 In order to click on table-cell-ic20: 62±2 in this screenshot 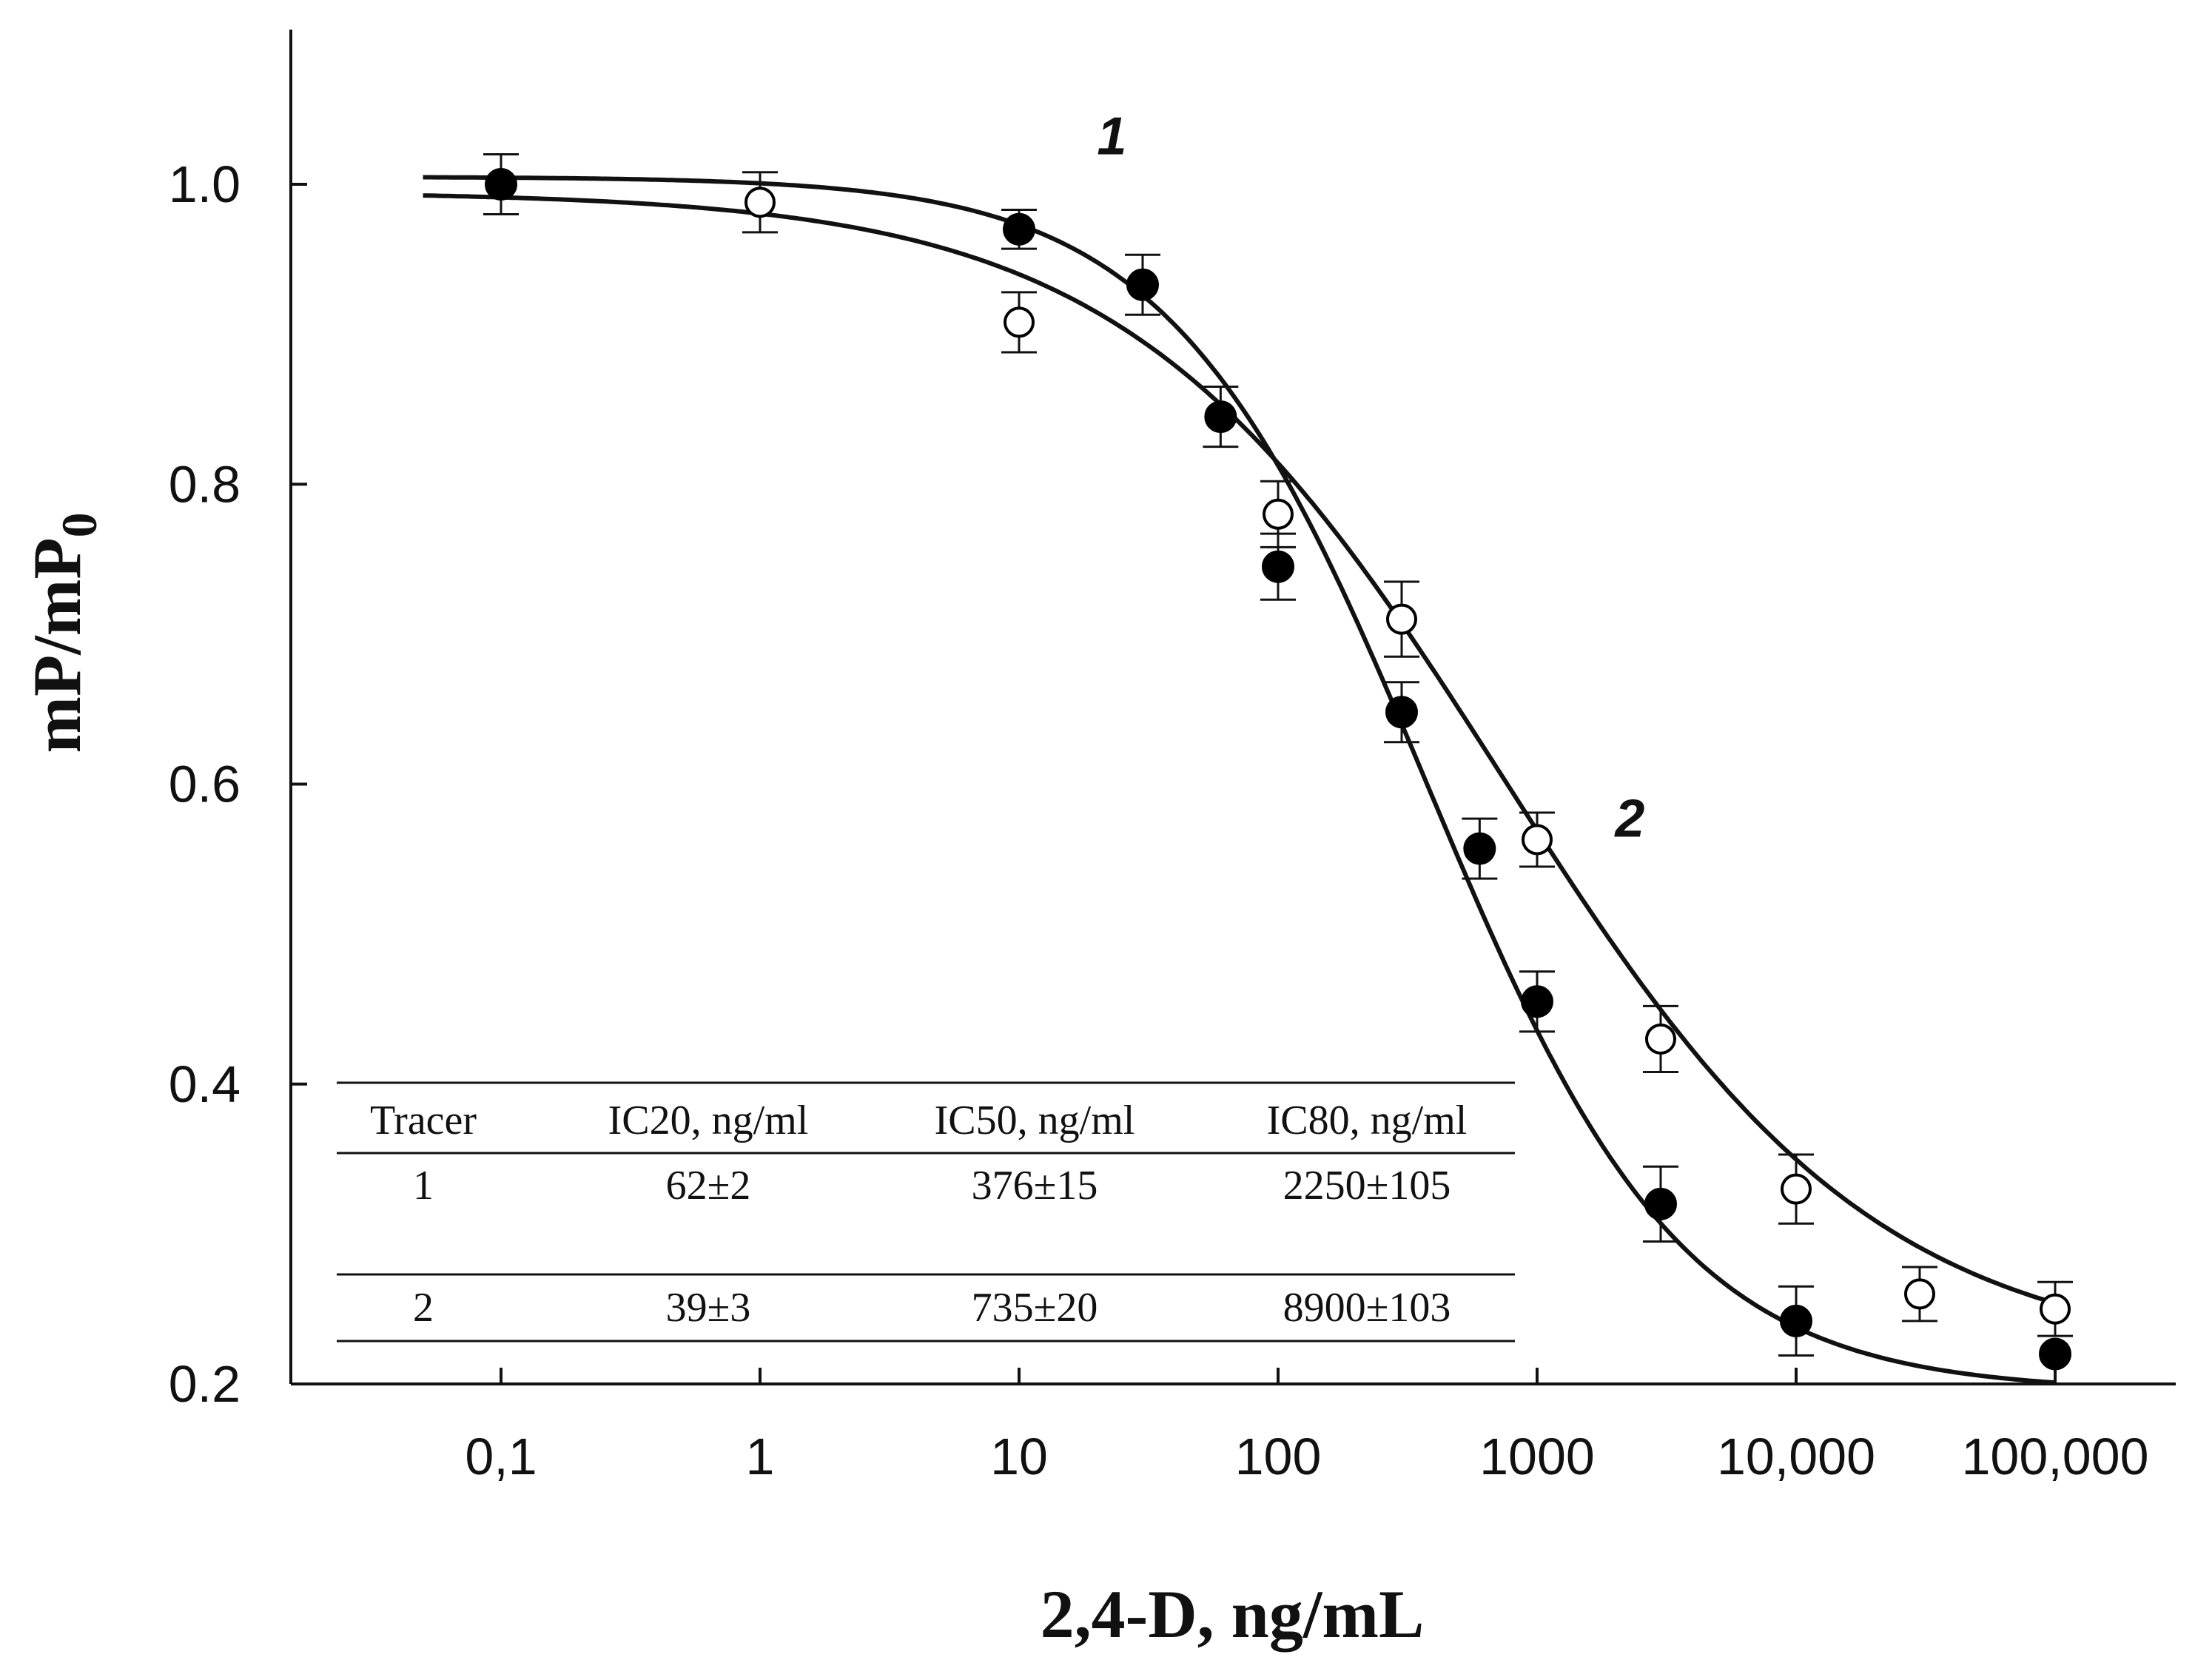, I will do `click(708, 1186)`.